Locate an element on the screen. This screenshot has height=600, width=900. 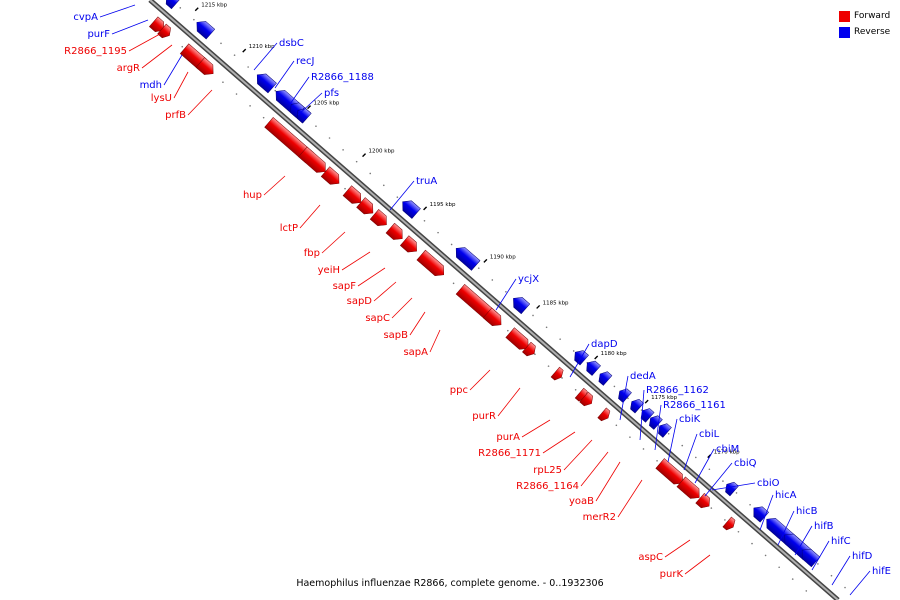
forward-gene-label: aspC is located at coordinates (650, 557).